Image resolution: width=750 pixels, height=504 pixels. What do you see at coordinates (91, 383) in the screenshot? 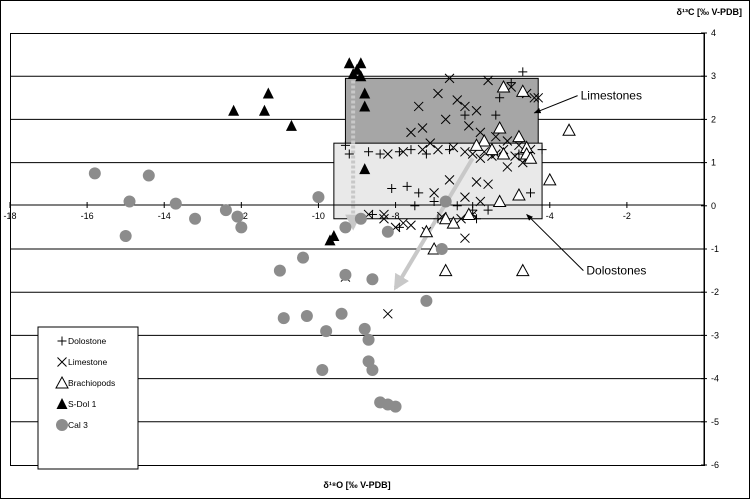
I see `legend-label: Brachiopods` at bounding box center [91, 383].